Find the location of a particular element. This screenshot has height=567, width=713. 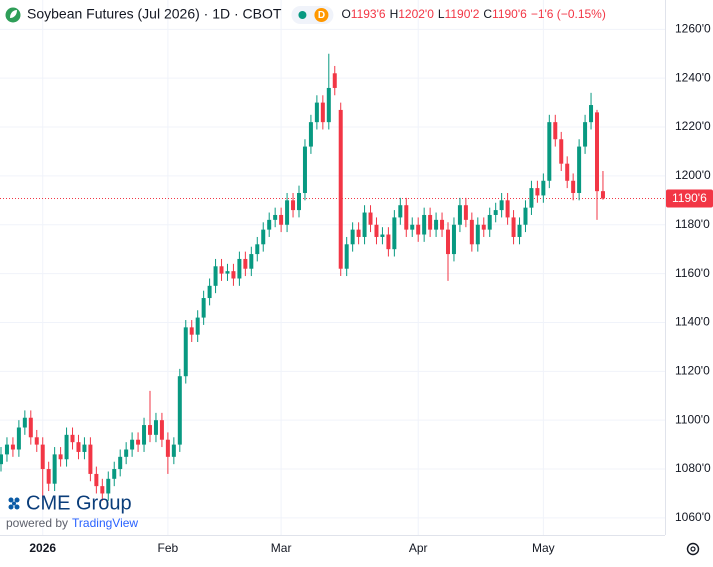

y-tick-label: 1060'0 is located at coordinates (693, 517).